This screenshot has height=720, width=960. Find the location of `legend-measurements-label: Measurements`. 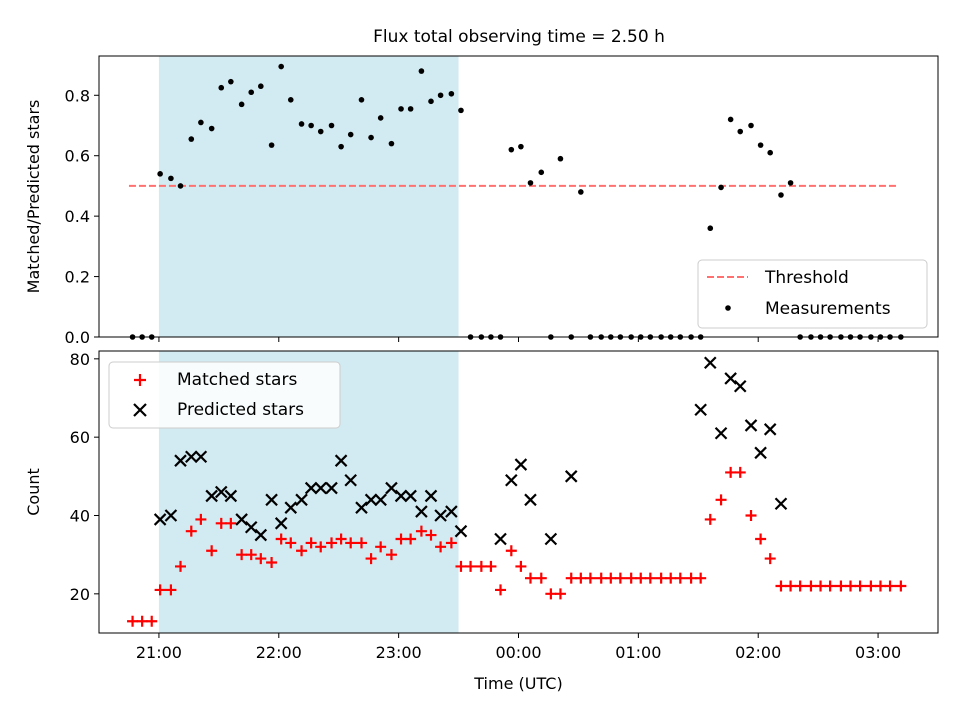

legend-measurements-label: Measurements is located at coordinates (828, 309).